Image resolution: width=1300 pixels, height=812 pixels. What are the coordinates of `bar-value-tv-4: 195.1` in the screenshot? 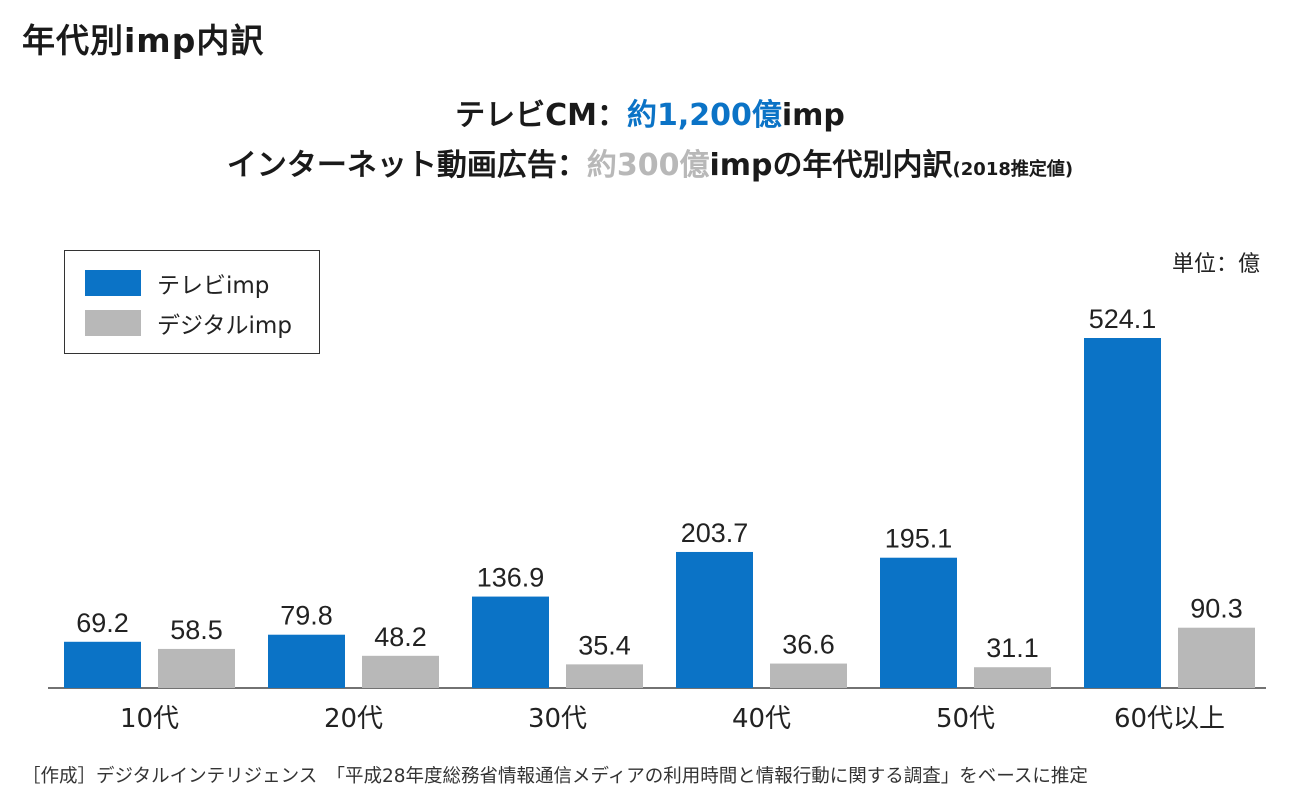 It's located at (919, 539).